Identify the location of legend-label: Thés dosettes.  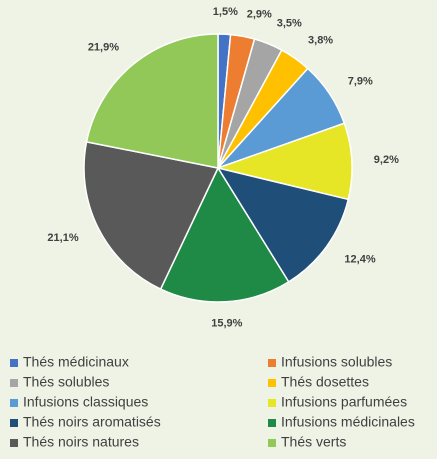
(325, 382).